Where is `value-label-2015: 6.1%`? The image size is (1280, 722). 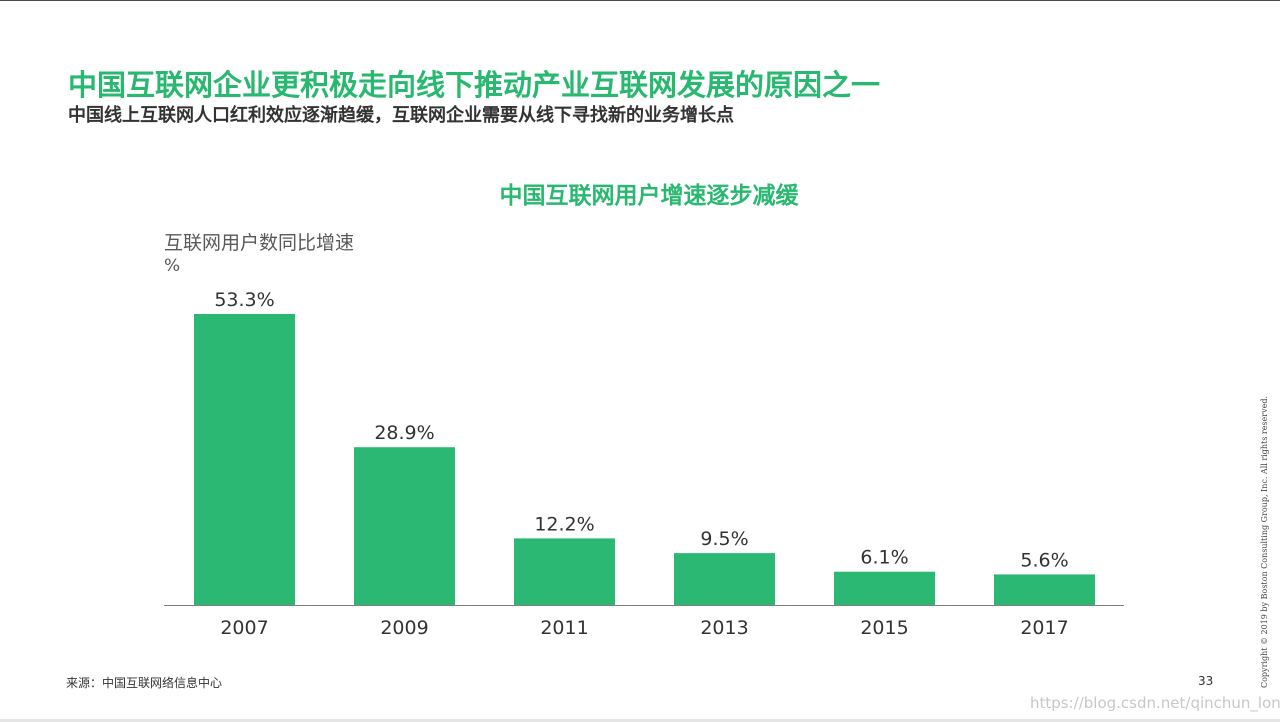 value-label-2015: 6.1% is located at coordinates (884, 558).